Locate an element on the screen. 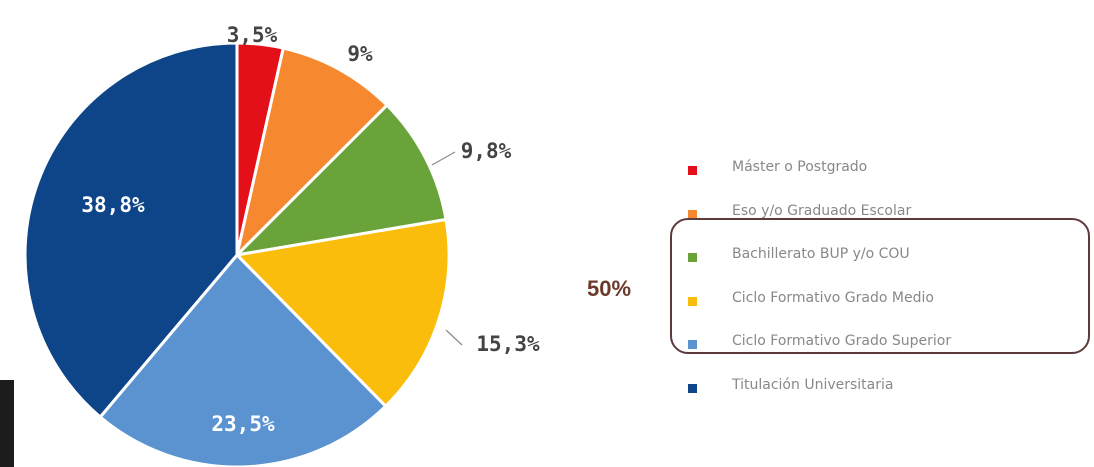 The height and width of the screenshot is (467, 1094). legend-swatch-grado-superior is located at coordinates (692, 344).